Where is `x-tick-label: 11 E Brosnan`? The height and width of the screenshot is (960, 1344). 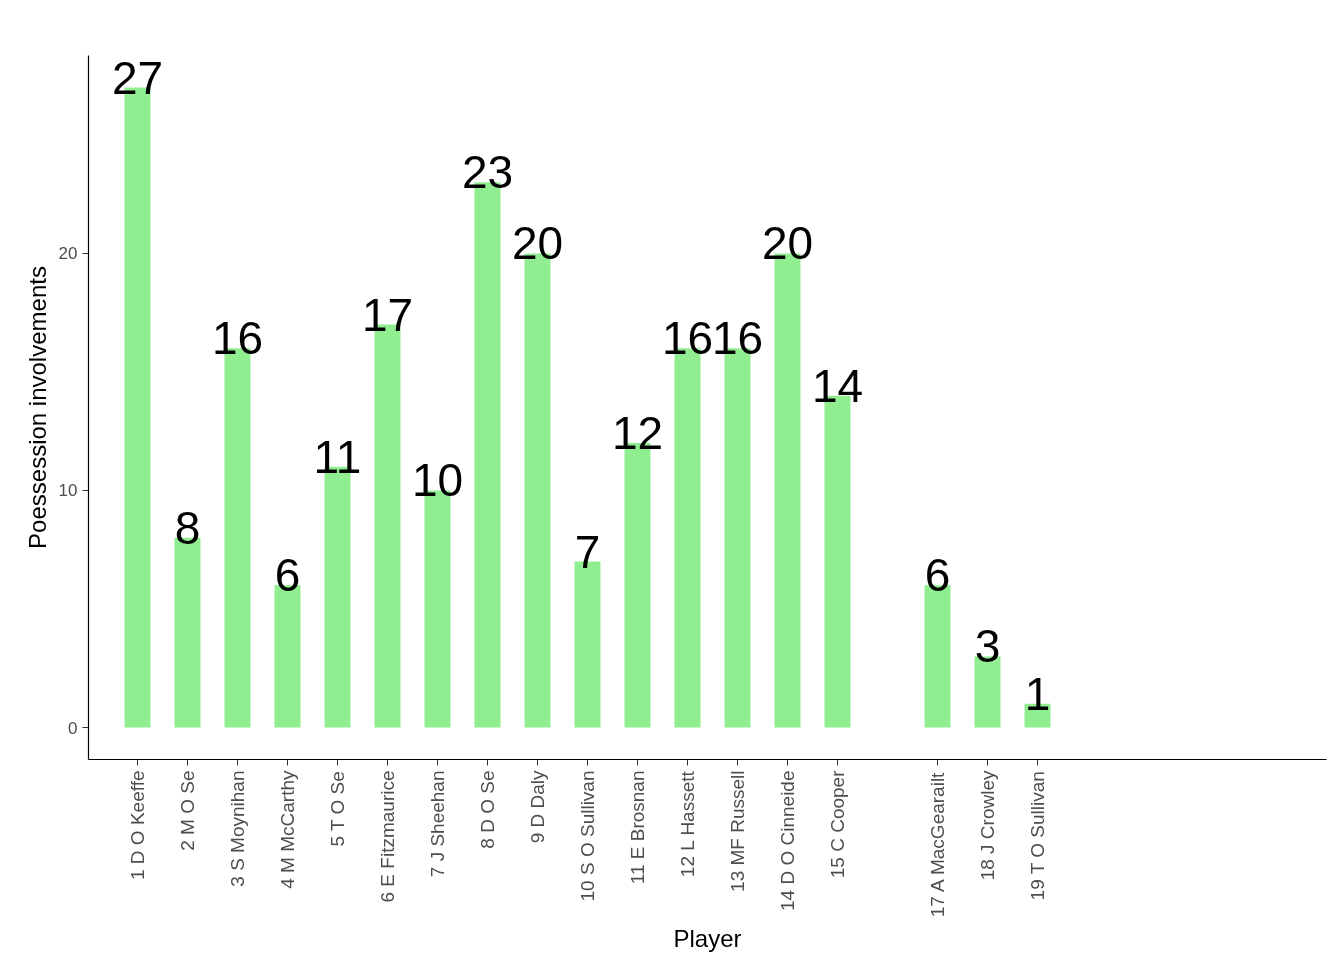
x-tick-label: 11 E Brosnan is located at coordinates (637, 827).